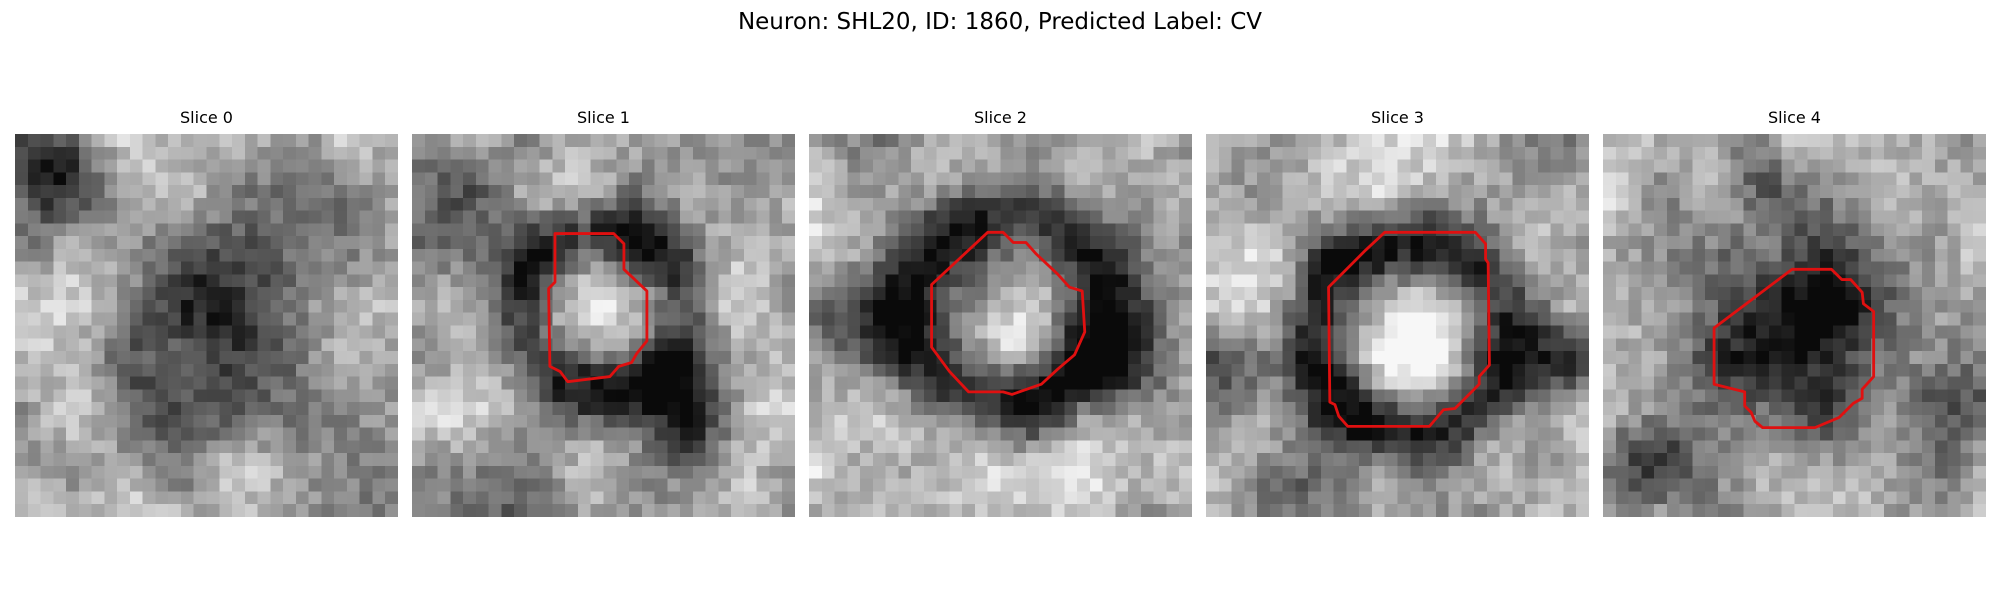 The image size is (2000, 600). I want to click on slice-panel-0: Slice 0, so click(206, 312).